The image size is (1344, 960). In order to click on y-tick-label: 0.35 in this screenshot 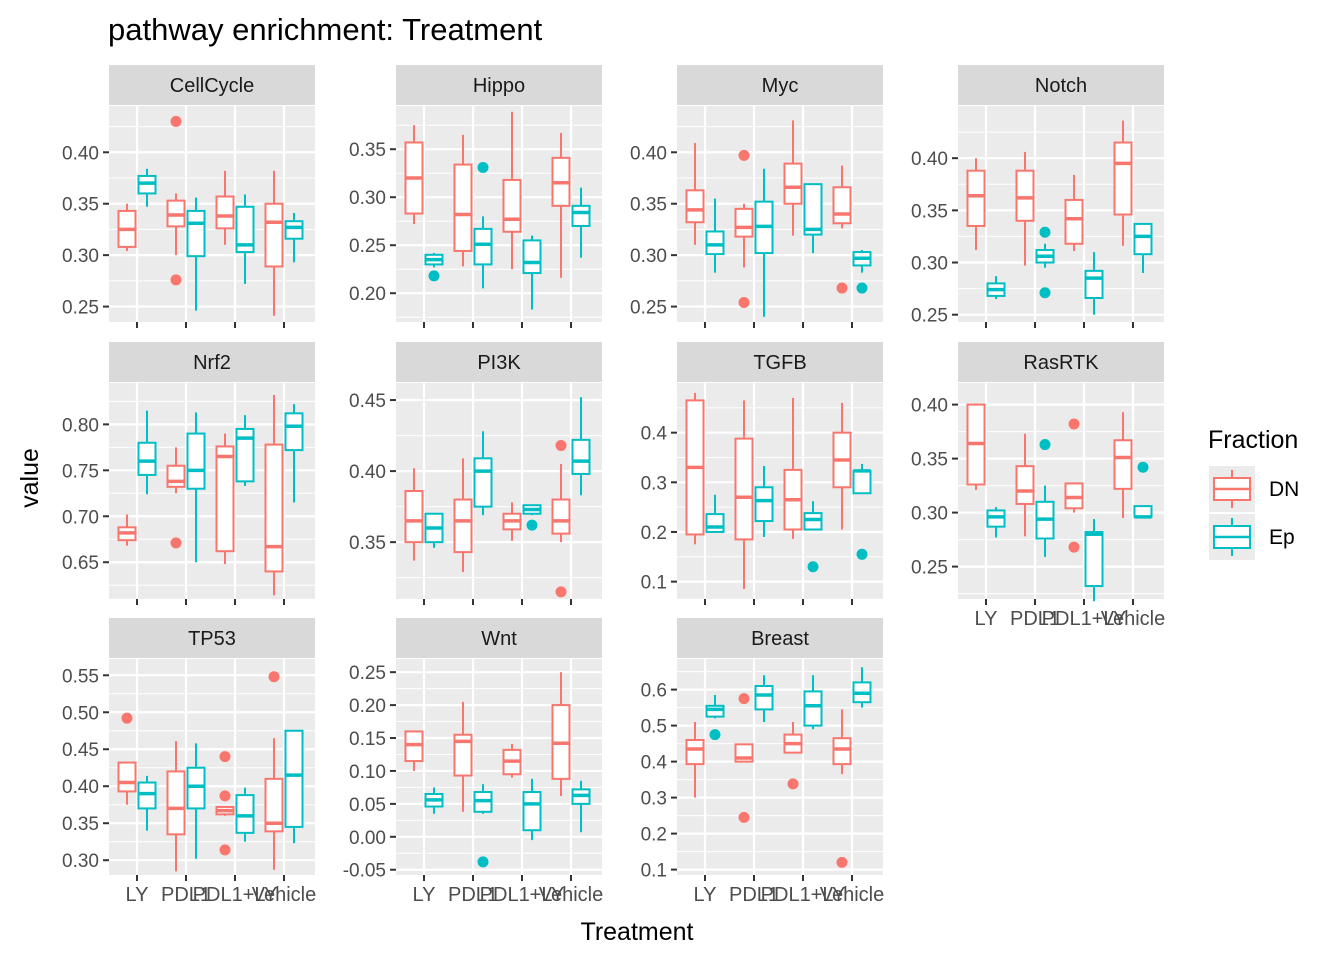, I will do `click(80, 824)`.